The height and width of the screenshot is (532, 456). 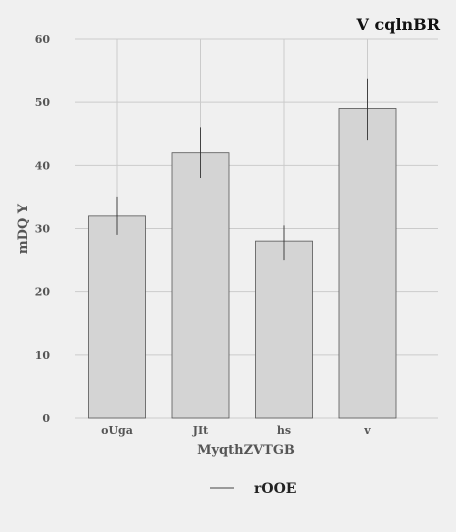 What do you see at coordinates (398, 24) in the screenshot?
I see `chart-title: V cqlnBR` at bounding box center [398, 24].